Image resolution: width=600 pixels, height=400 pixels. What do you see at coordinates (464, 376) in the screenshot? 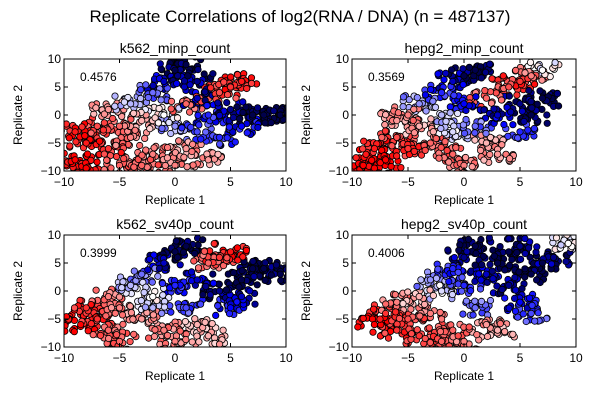
I see `x-axis-label: Replicate 1` at bounding box center [464, 376].